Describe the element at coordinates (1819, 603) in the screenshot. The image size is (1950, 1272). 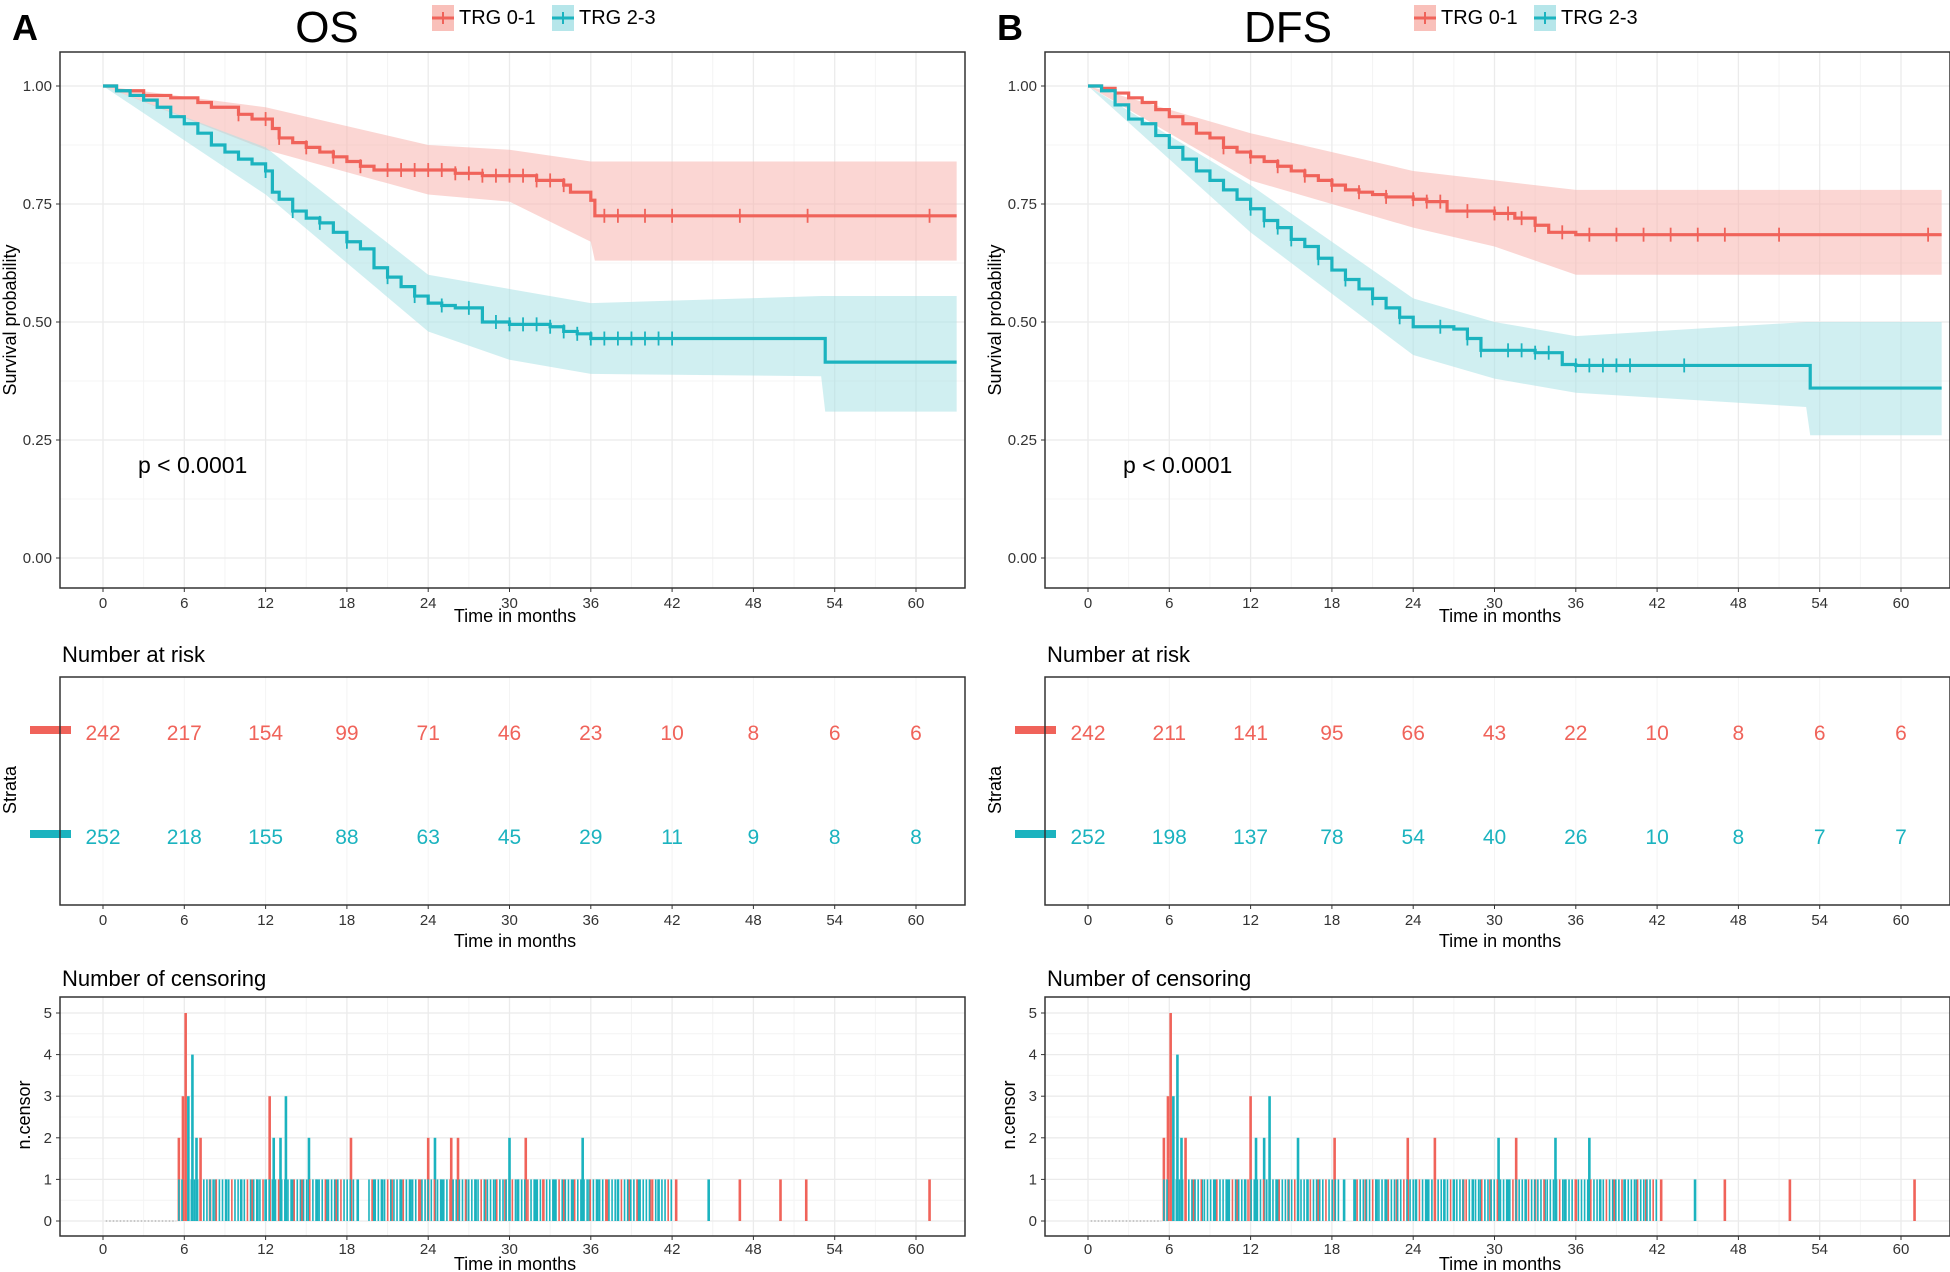
I see `x-tick-label: 54` at that location.